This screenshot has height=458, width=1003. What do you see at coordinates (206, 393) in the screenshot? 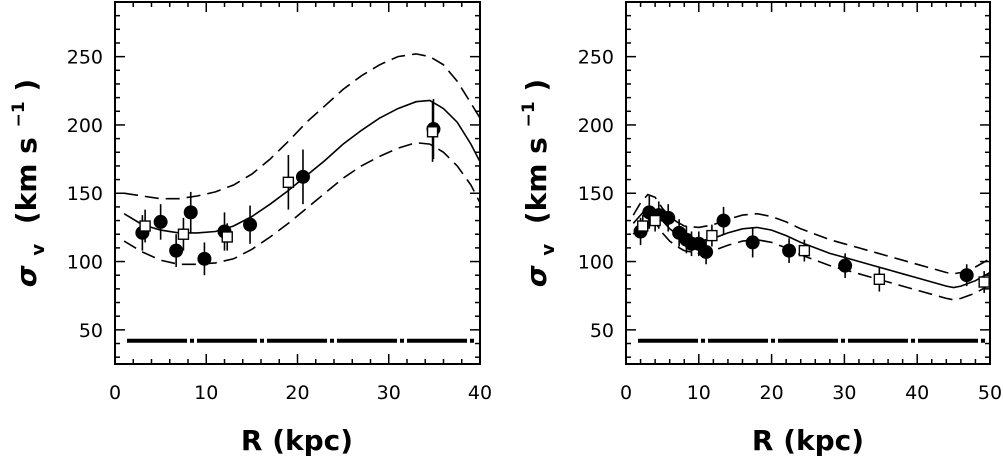
I see `left-x-tick-label: 10` at bounding box center [206, 393].